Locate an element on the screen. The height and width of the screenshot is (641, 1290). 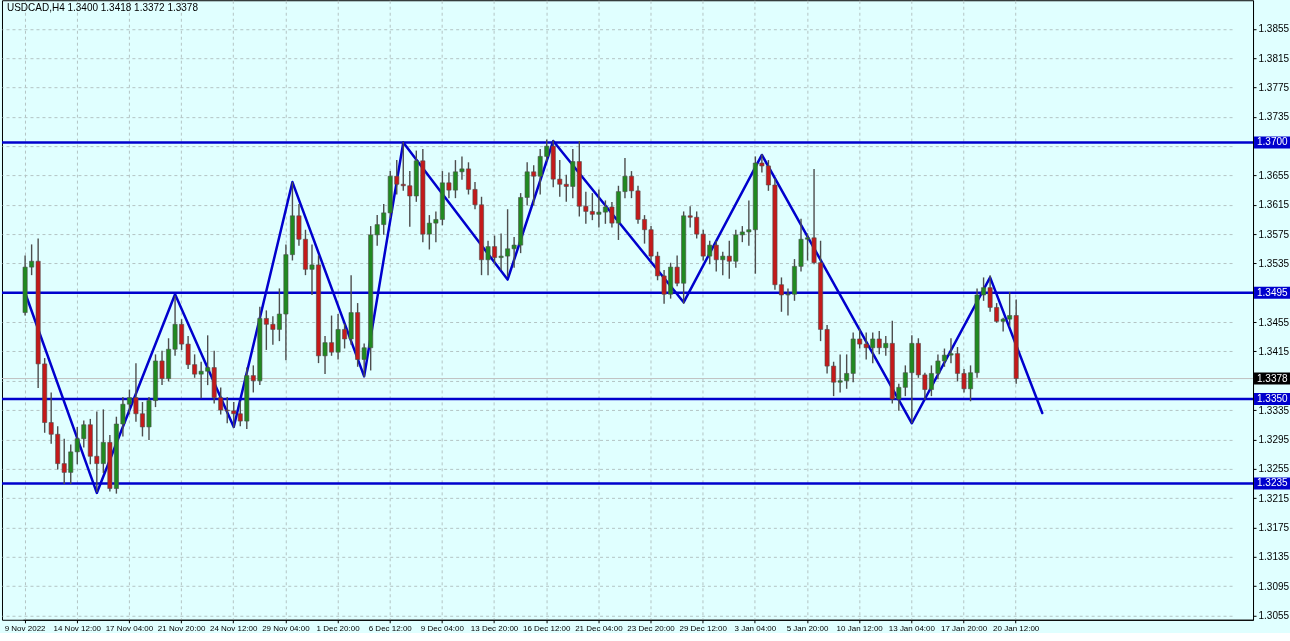
y-tick-label: 1.3815 is located at coordinates (1274, 58).